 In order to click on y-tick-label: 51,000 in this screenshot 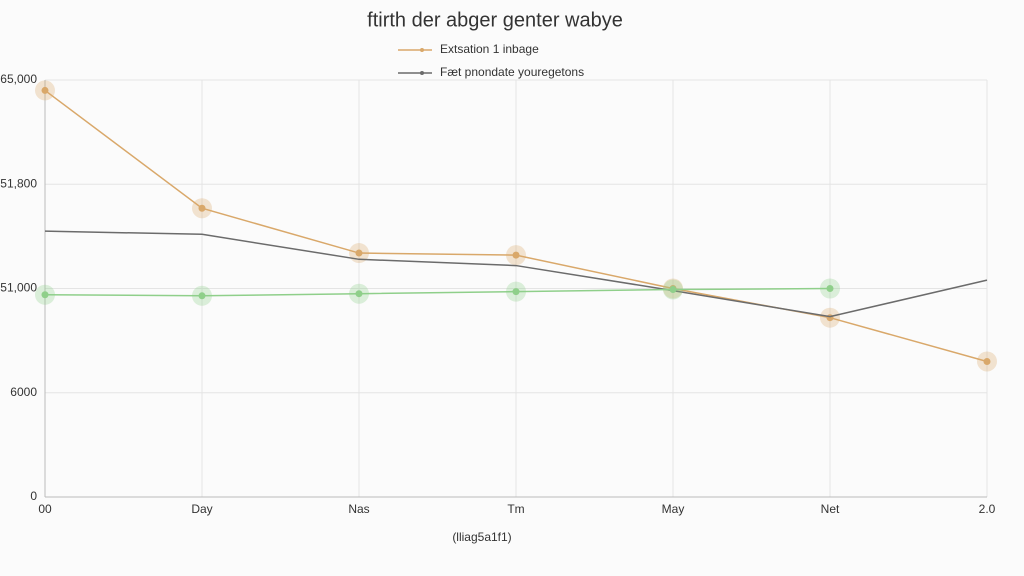, I will do `click(18, 288)`.